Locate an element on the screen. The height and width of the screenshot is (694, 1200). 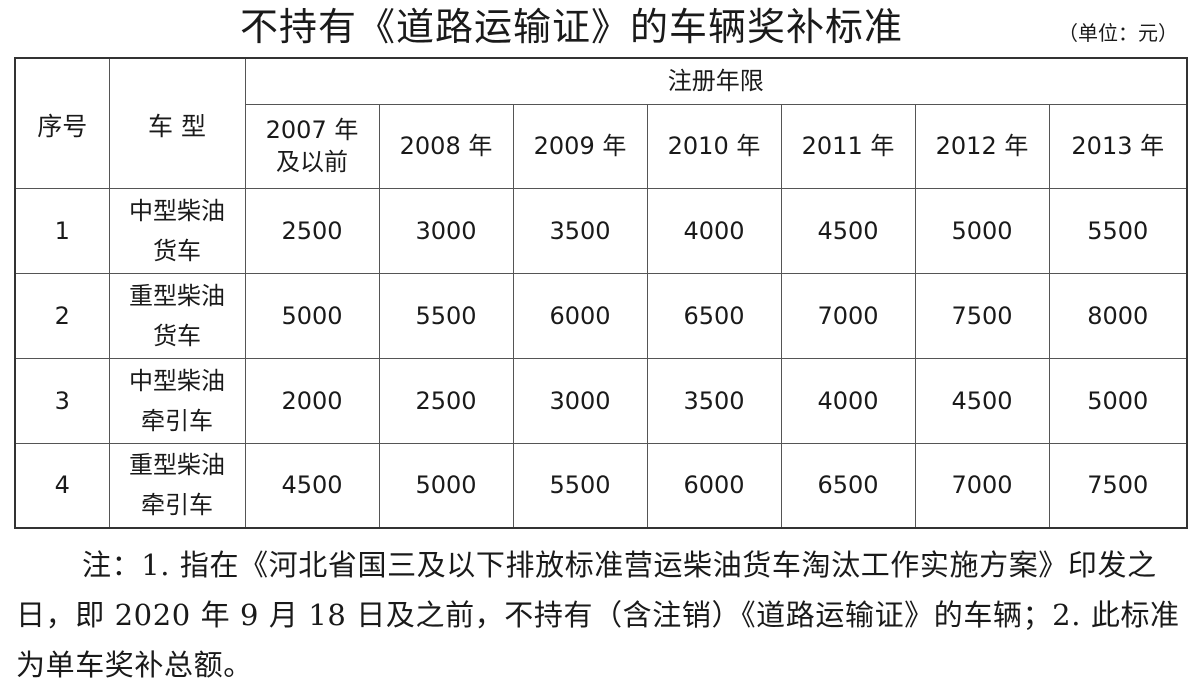
unit-label: （单位：元） is located at coordinates (1118, 33).